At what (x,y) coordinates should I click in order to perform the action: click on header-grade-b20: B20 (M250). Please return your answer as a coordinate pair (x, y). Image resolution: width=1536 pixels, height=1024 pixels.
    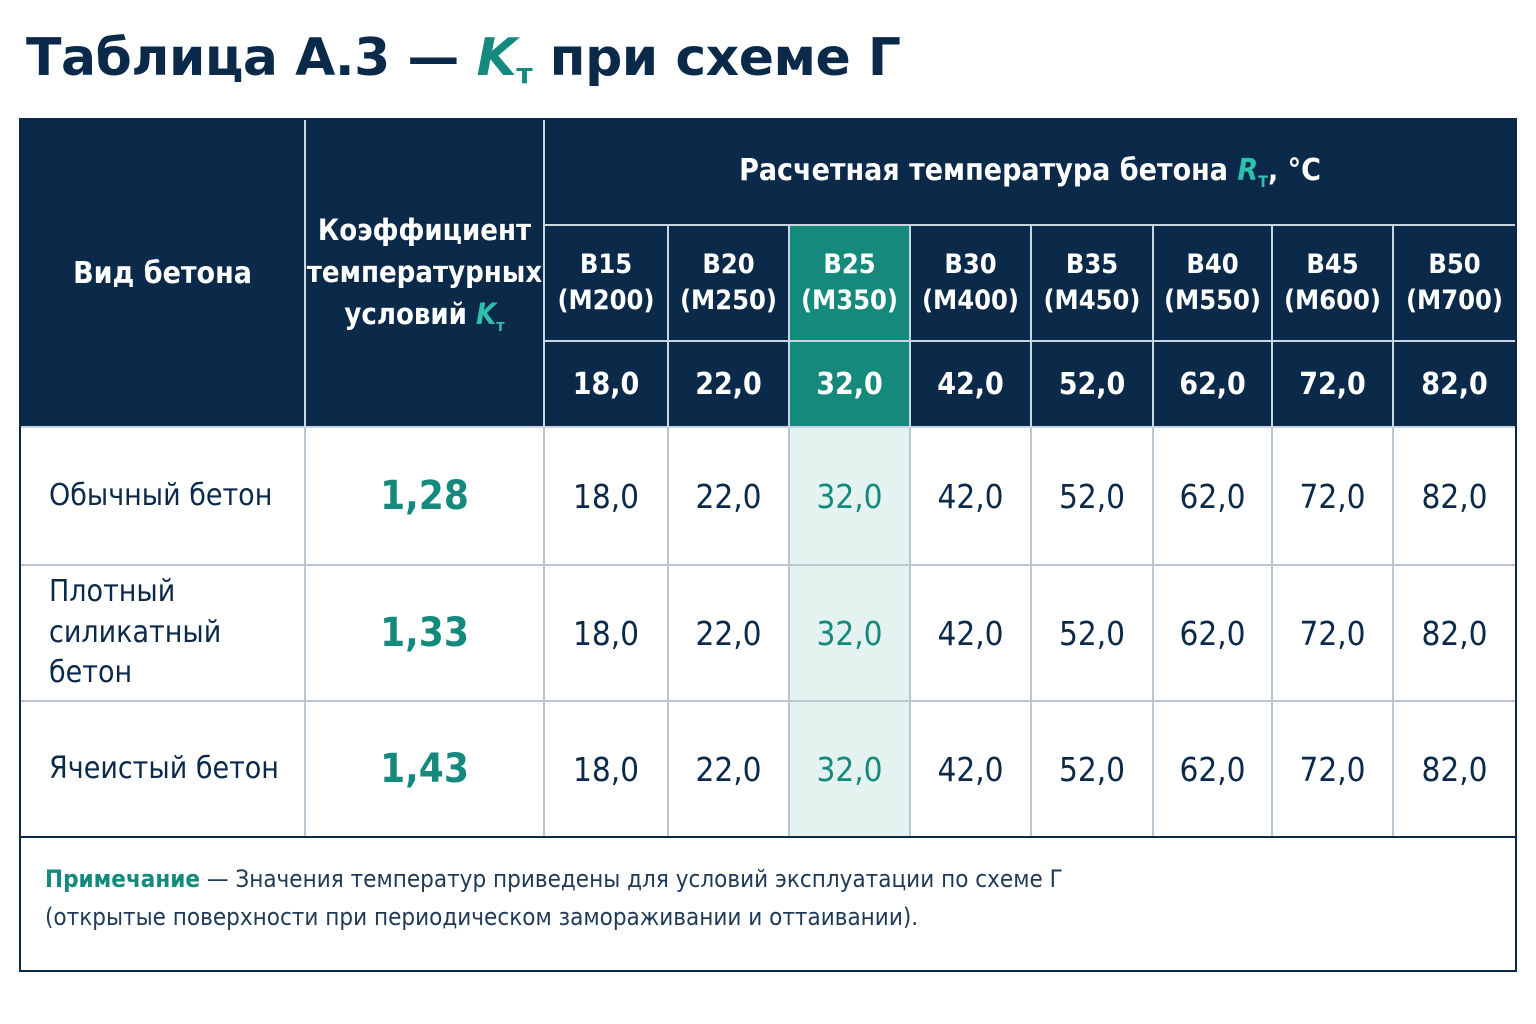
    Looking at the image, I should click on (729, 283).